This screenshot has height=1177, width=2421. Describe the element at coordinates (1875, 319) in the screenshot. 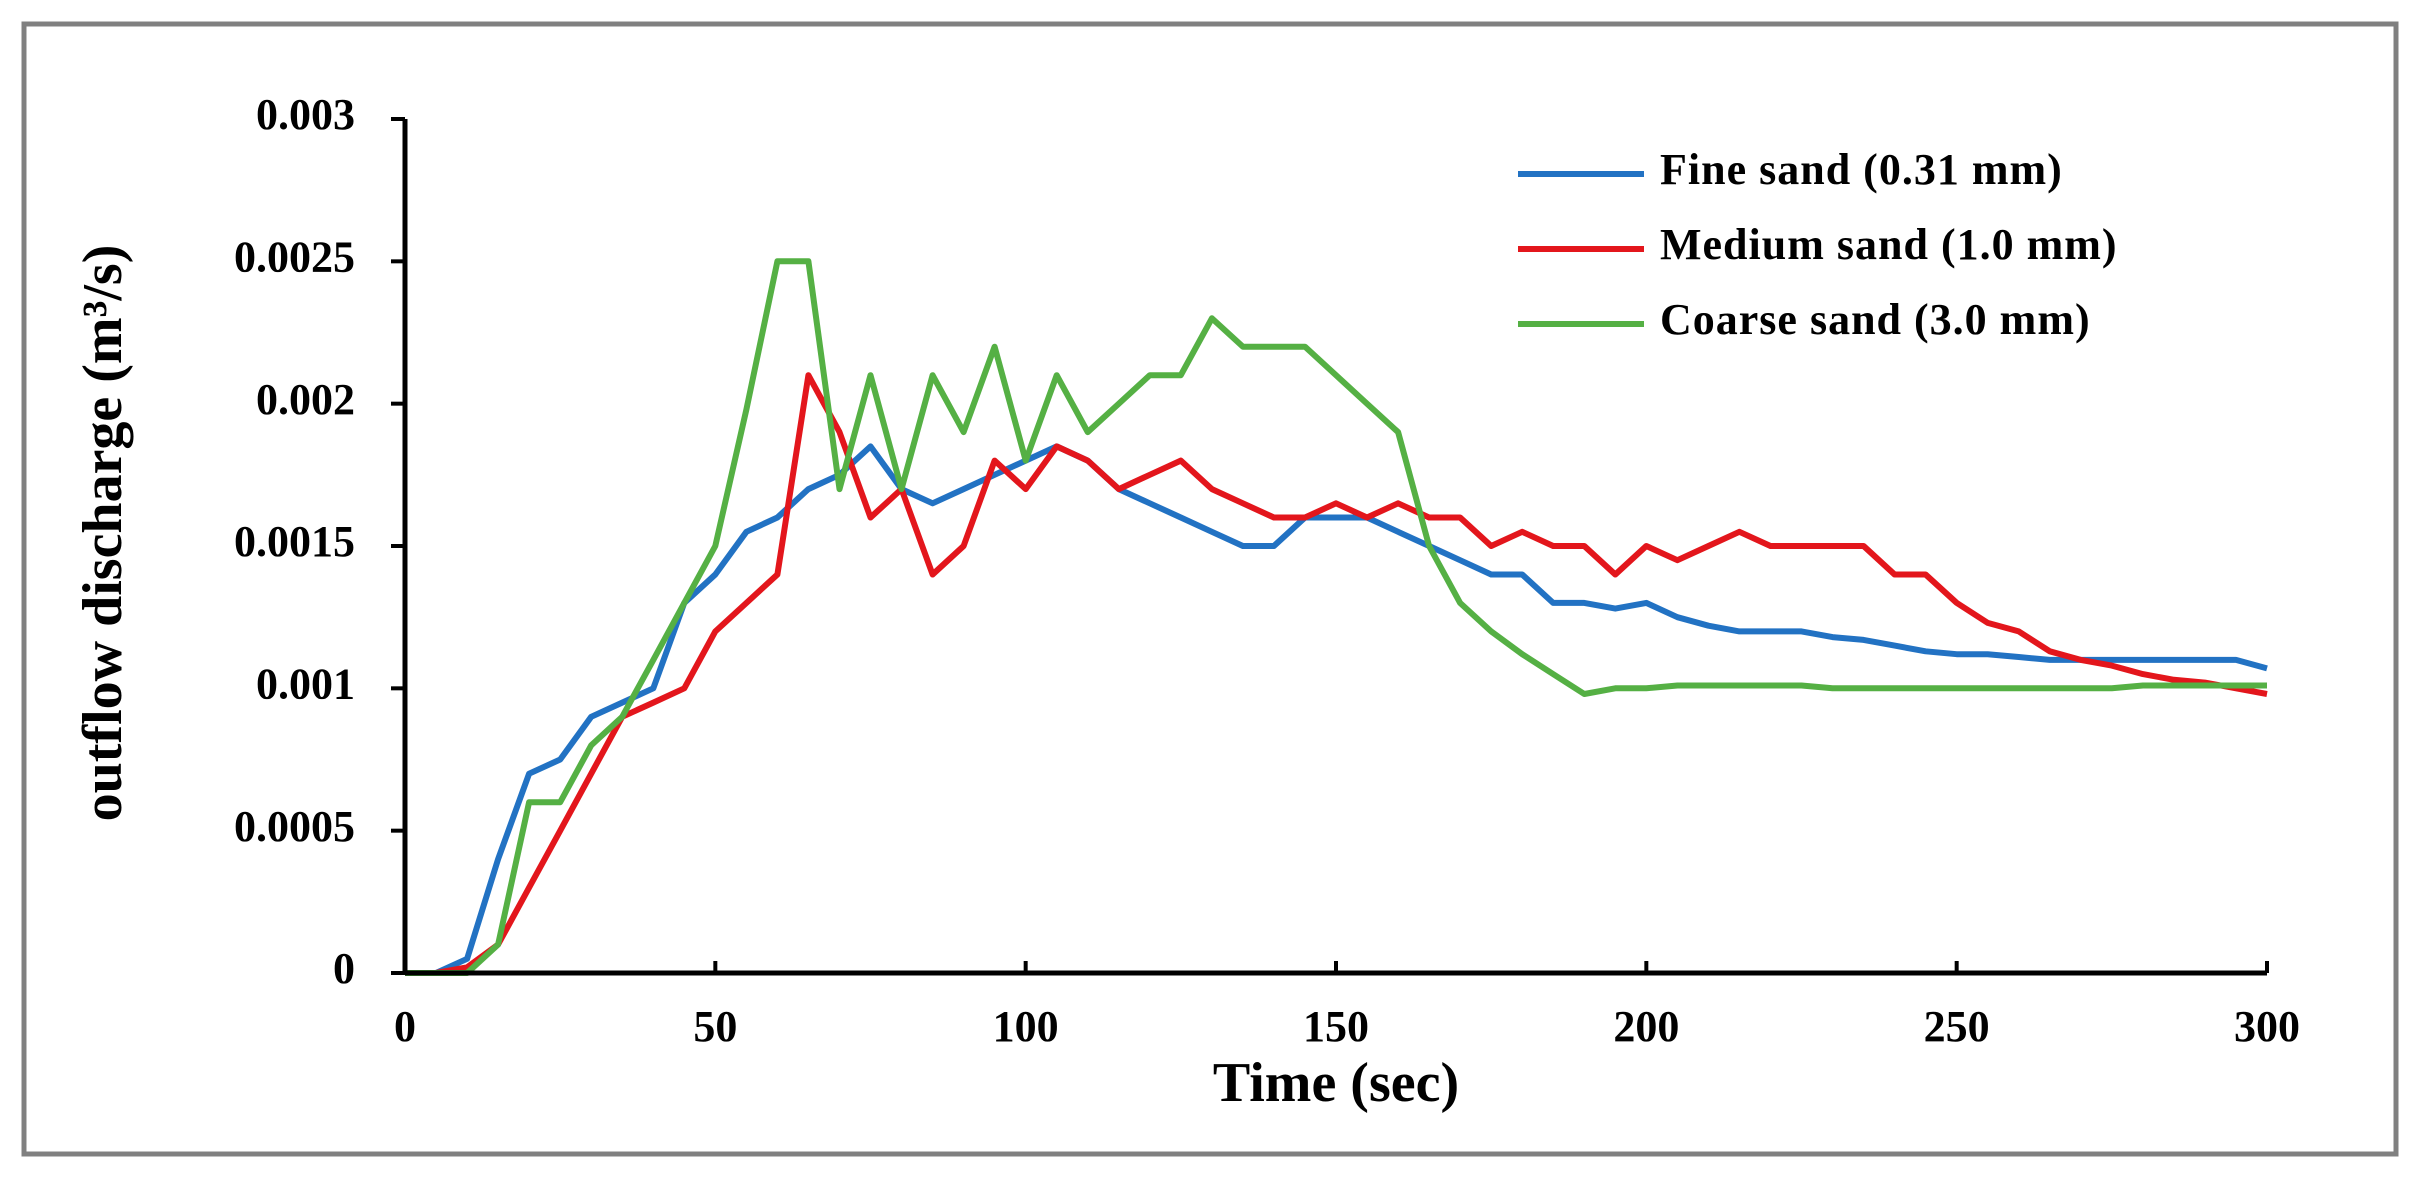

I see `legend-label: Coarse sand (3.0 mm)` at that location.